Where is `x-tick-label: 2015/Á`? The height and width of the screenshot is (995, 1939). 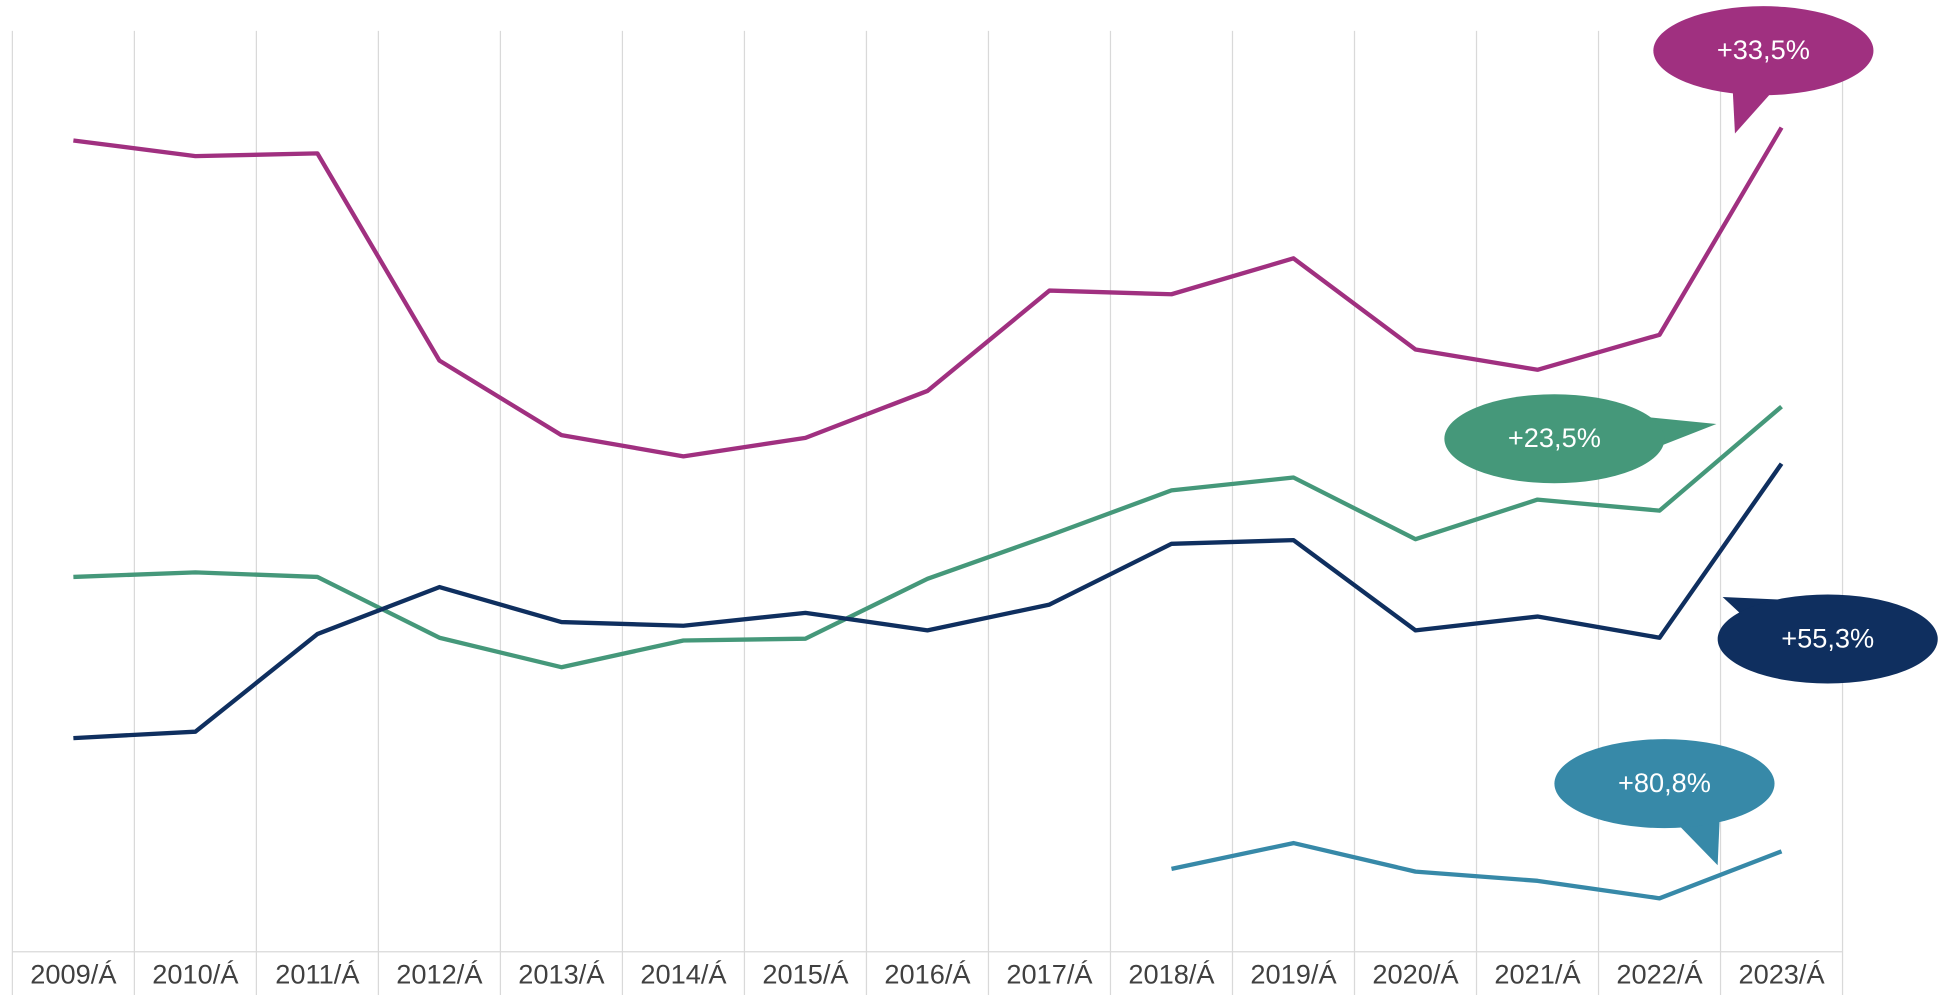
x-tick-label: 2015/Á is located at coordinates (805, 974).